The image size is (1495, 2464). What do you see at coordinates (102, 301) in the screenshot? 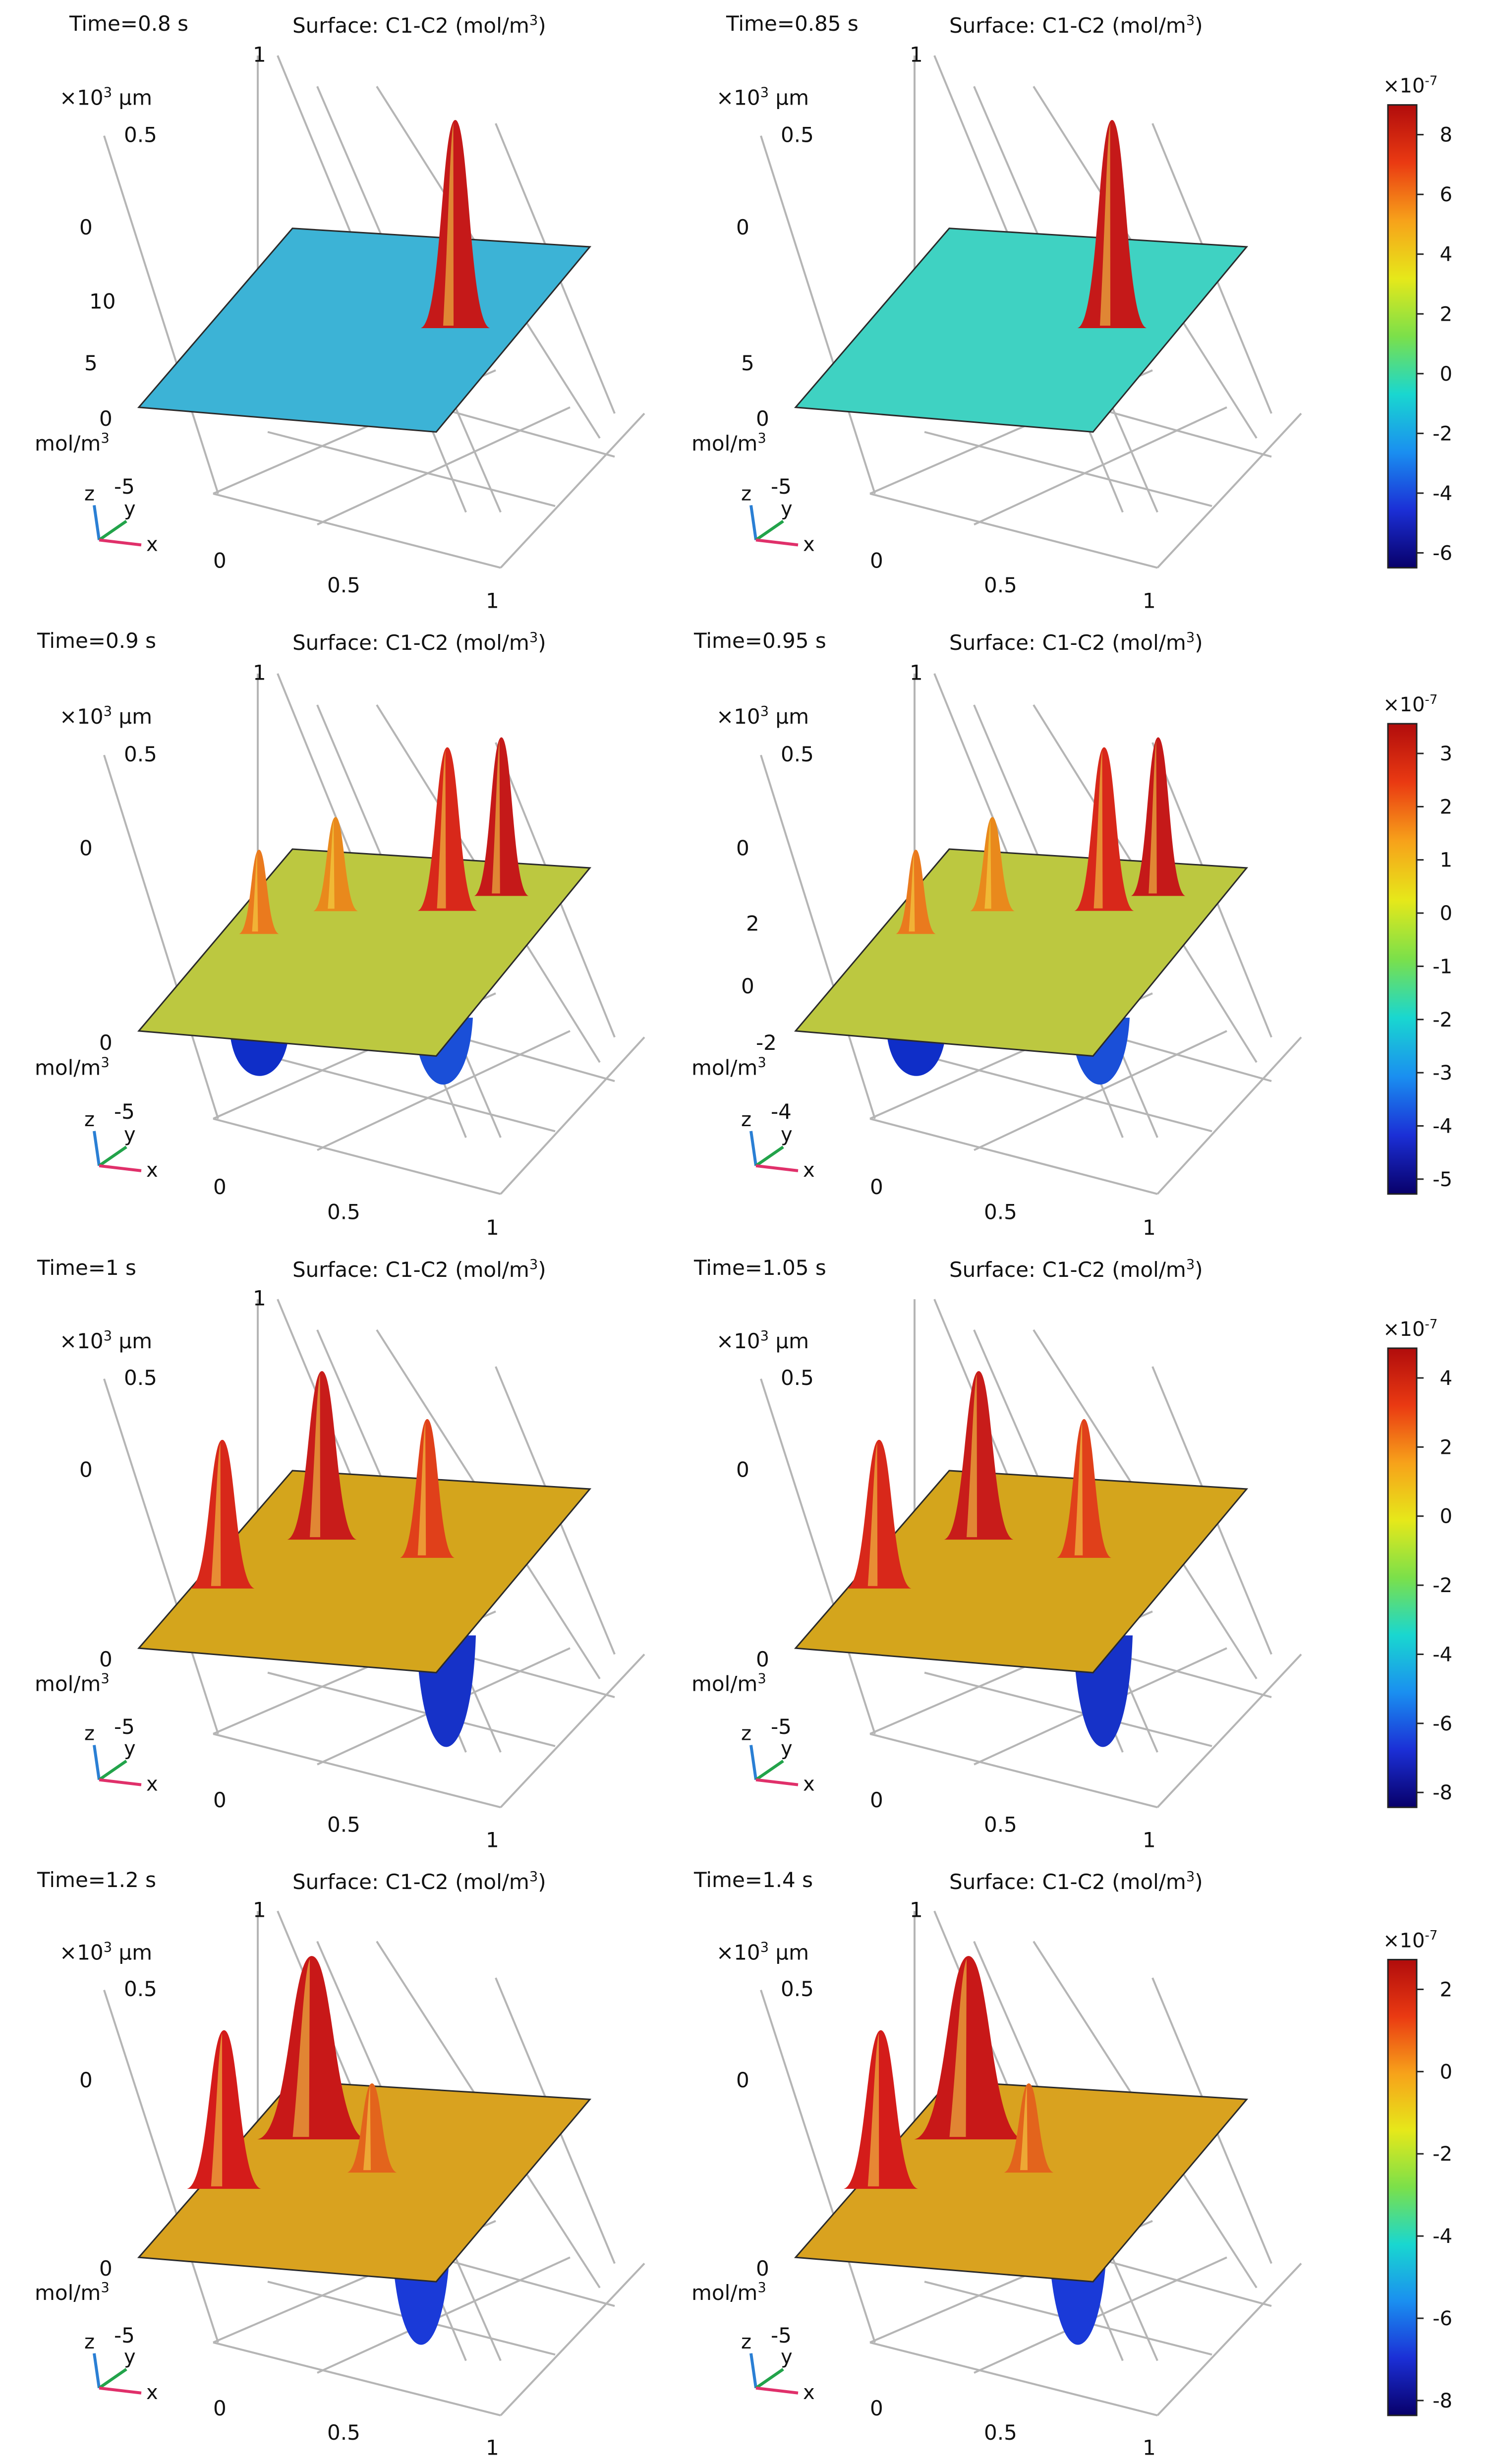
I see `z-tick: 10` at bounding box center [102, 301].